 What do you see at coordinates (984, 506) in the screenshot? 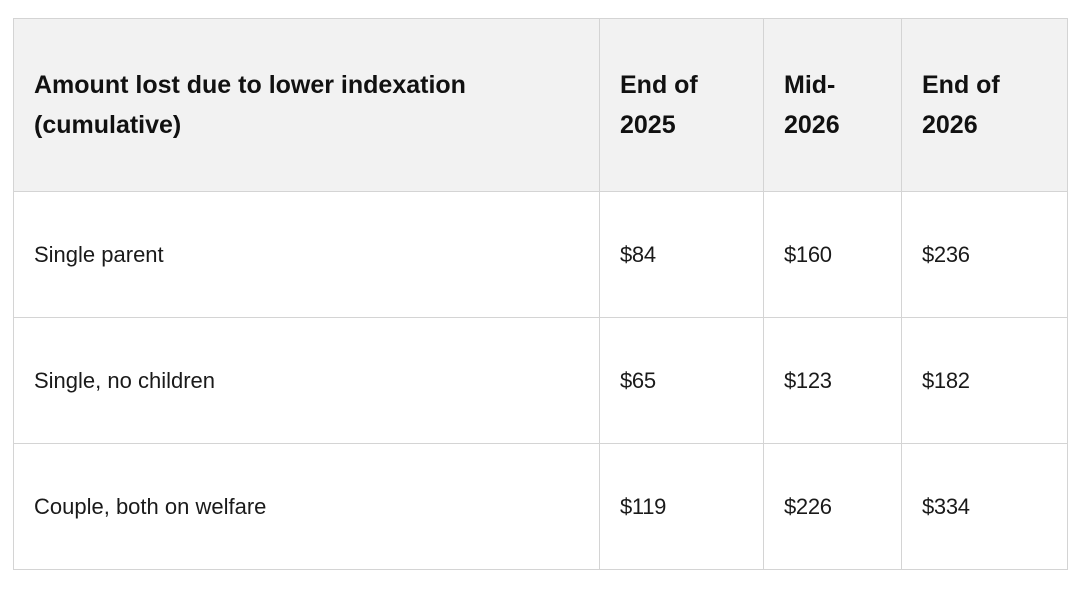
I see `table-cell: $334` at bounding box center [984, 506].